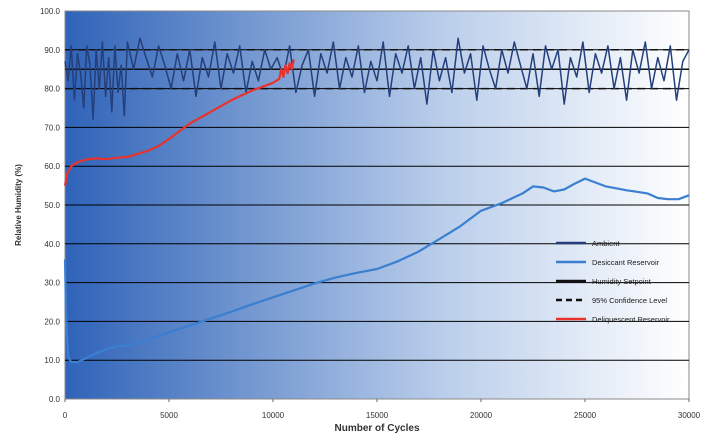 This screenshot has height=441, width=712. What do you see at coordinates (18, 205) in the screenshot?
I see `y-axis-label: Relative Humidity (%)` at bounding box center [18, 205].